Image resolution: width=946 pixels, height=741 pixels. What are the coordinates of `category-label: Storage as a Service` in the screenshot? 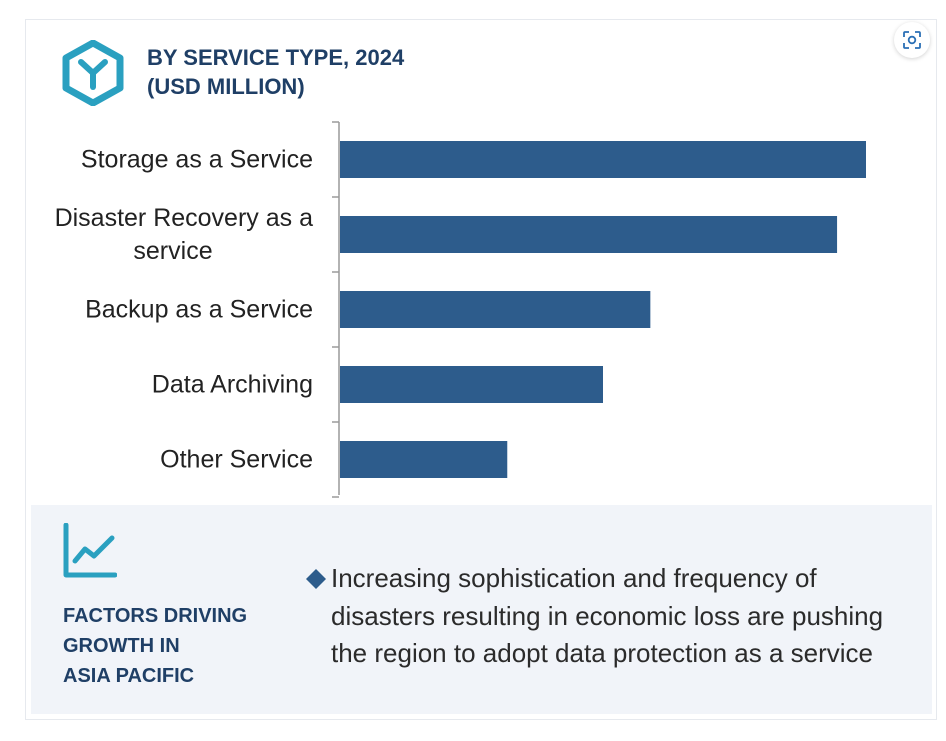 It's located at (197, 160).